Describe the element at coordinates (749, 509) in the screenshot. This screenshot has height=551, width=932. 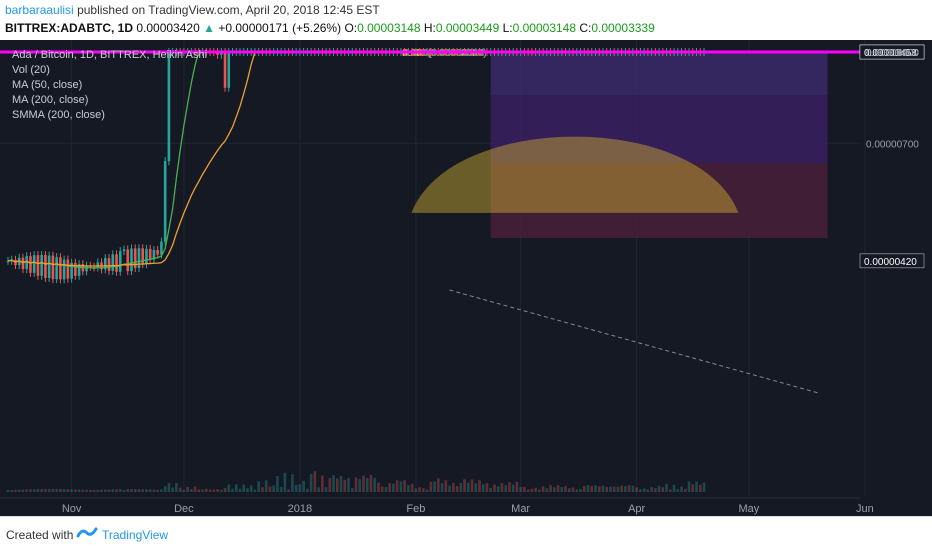
I see `x-tick-label: May` at that location.